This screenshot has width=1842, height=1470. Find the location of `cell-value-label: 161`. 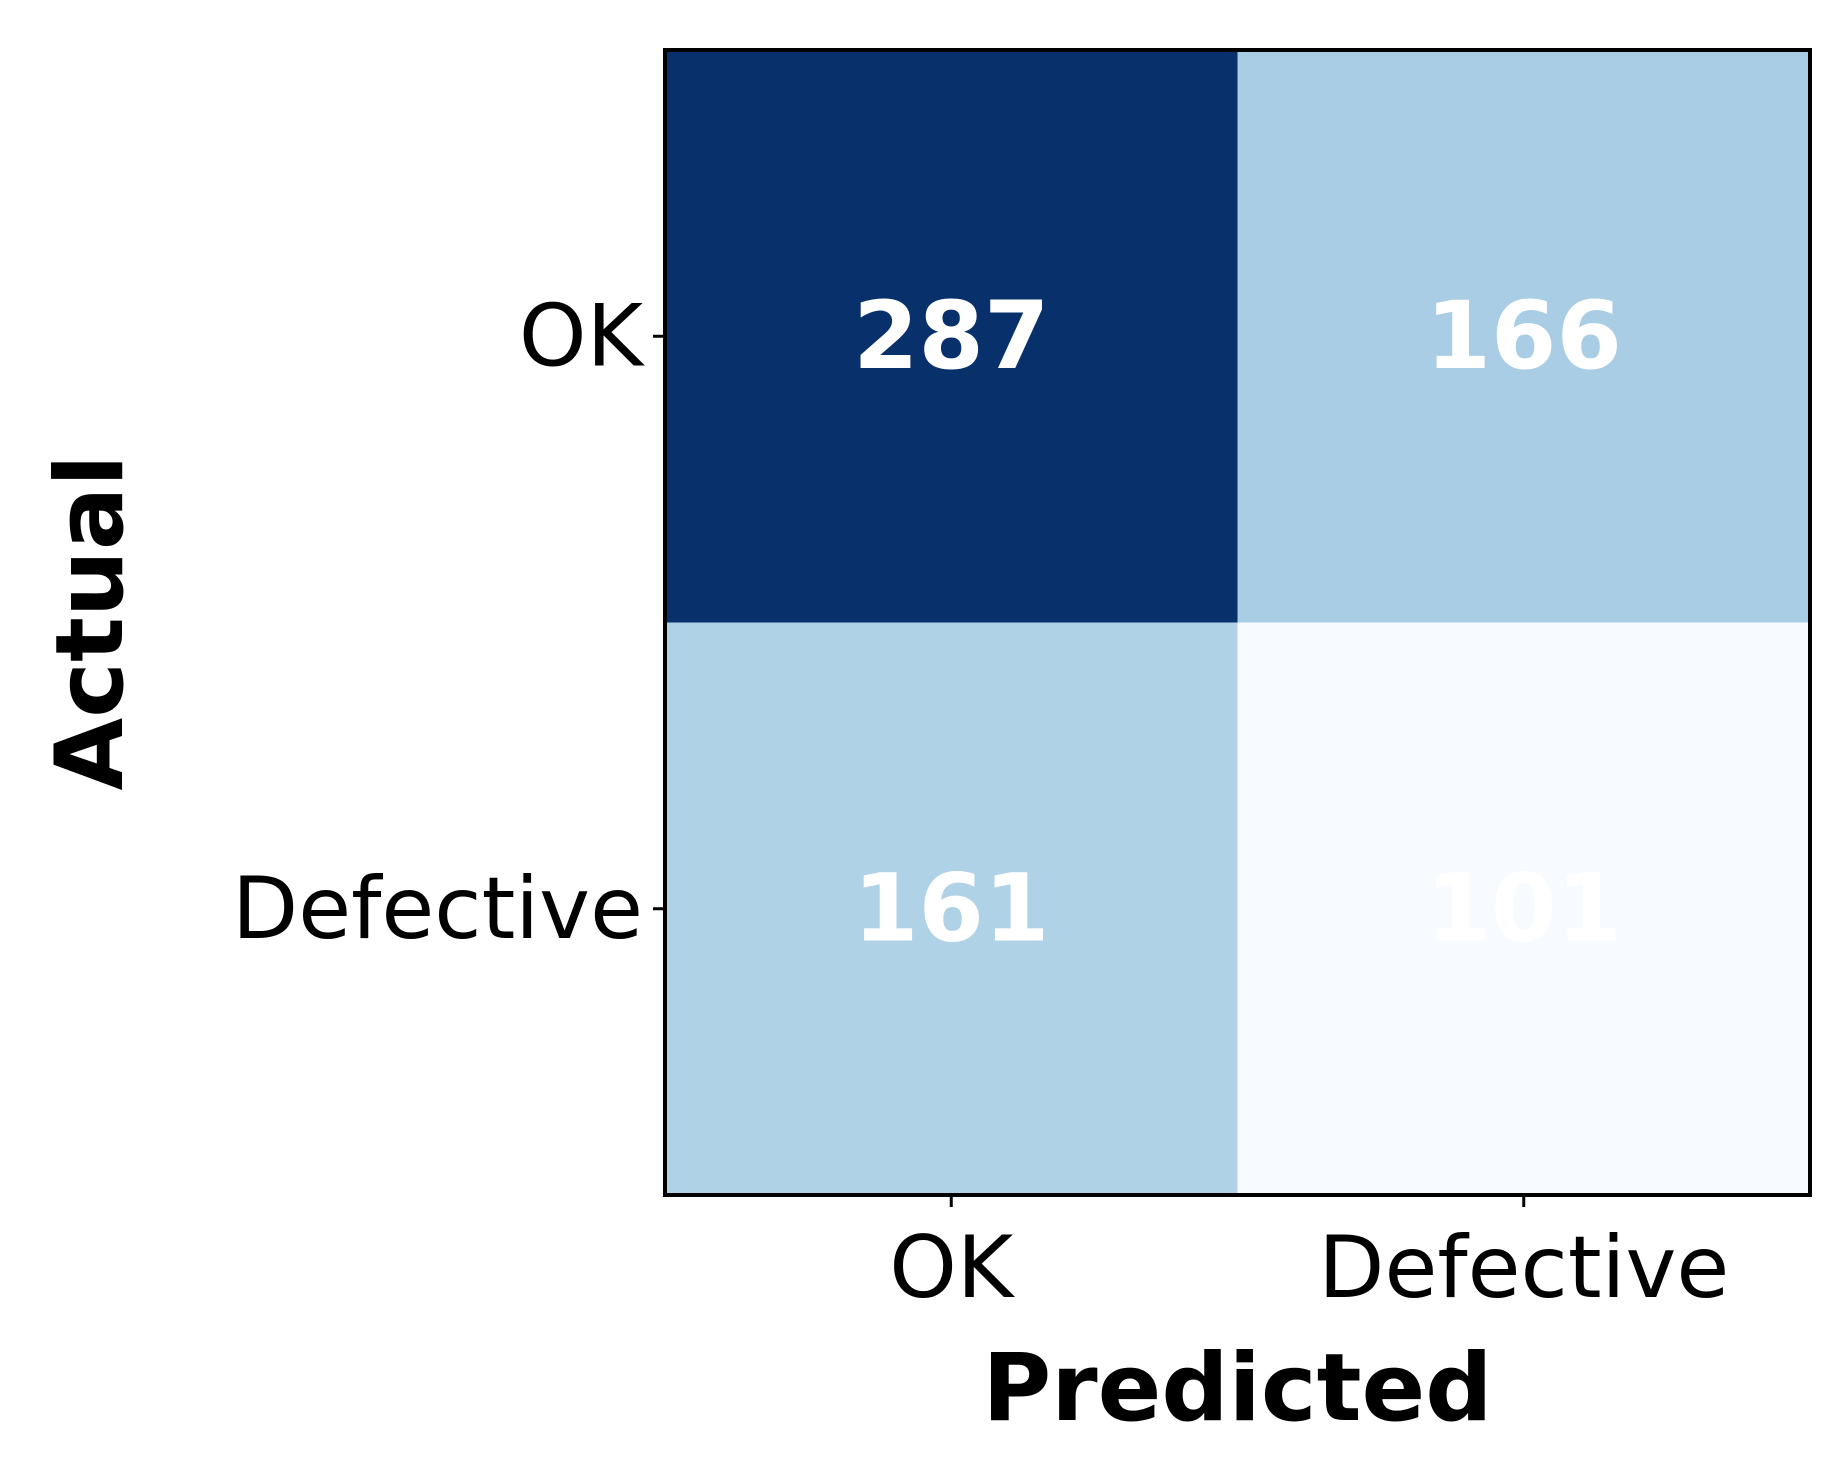

cell-value-label: 161 is located at coordinates (951, 908).